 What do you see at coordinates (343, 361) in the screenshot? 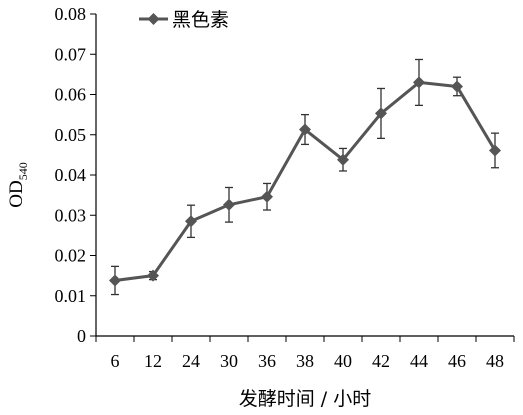
I see `x-tick-label: 40` at bounding box center [343, 361].